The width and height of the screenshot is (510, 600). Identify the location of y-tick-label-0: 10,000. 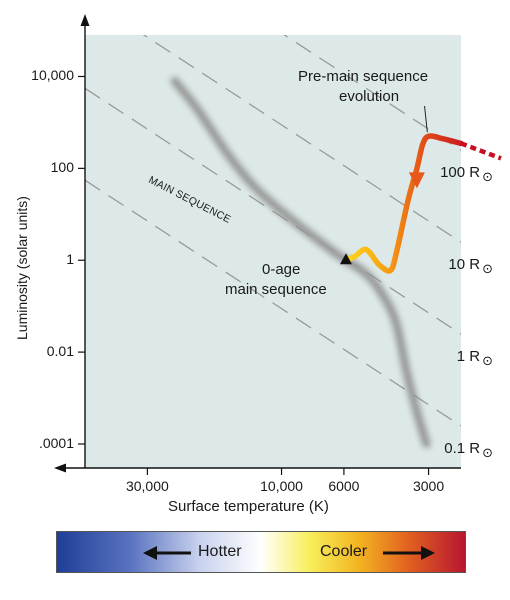
(52, 75).